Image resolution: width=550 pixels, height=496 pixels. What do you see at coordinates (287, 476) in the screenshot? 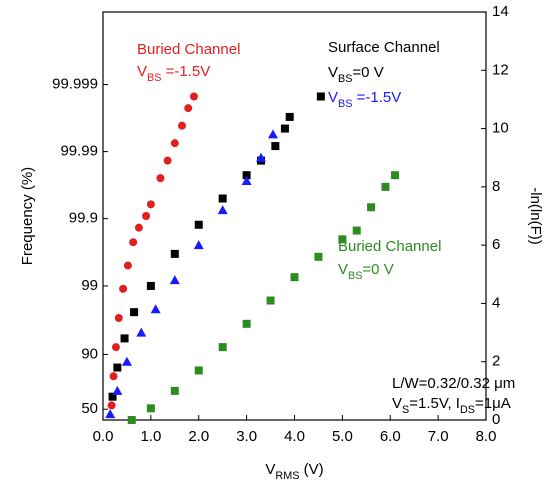
I see `x-axis-label-part: RMS` at bounding box center [287, 476].